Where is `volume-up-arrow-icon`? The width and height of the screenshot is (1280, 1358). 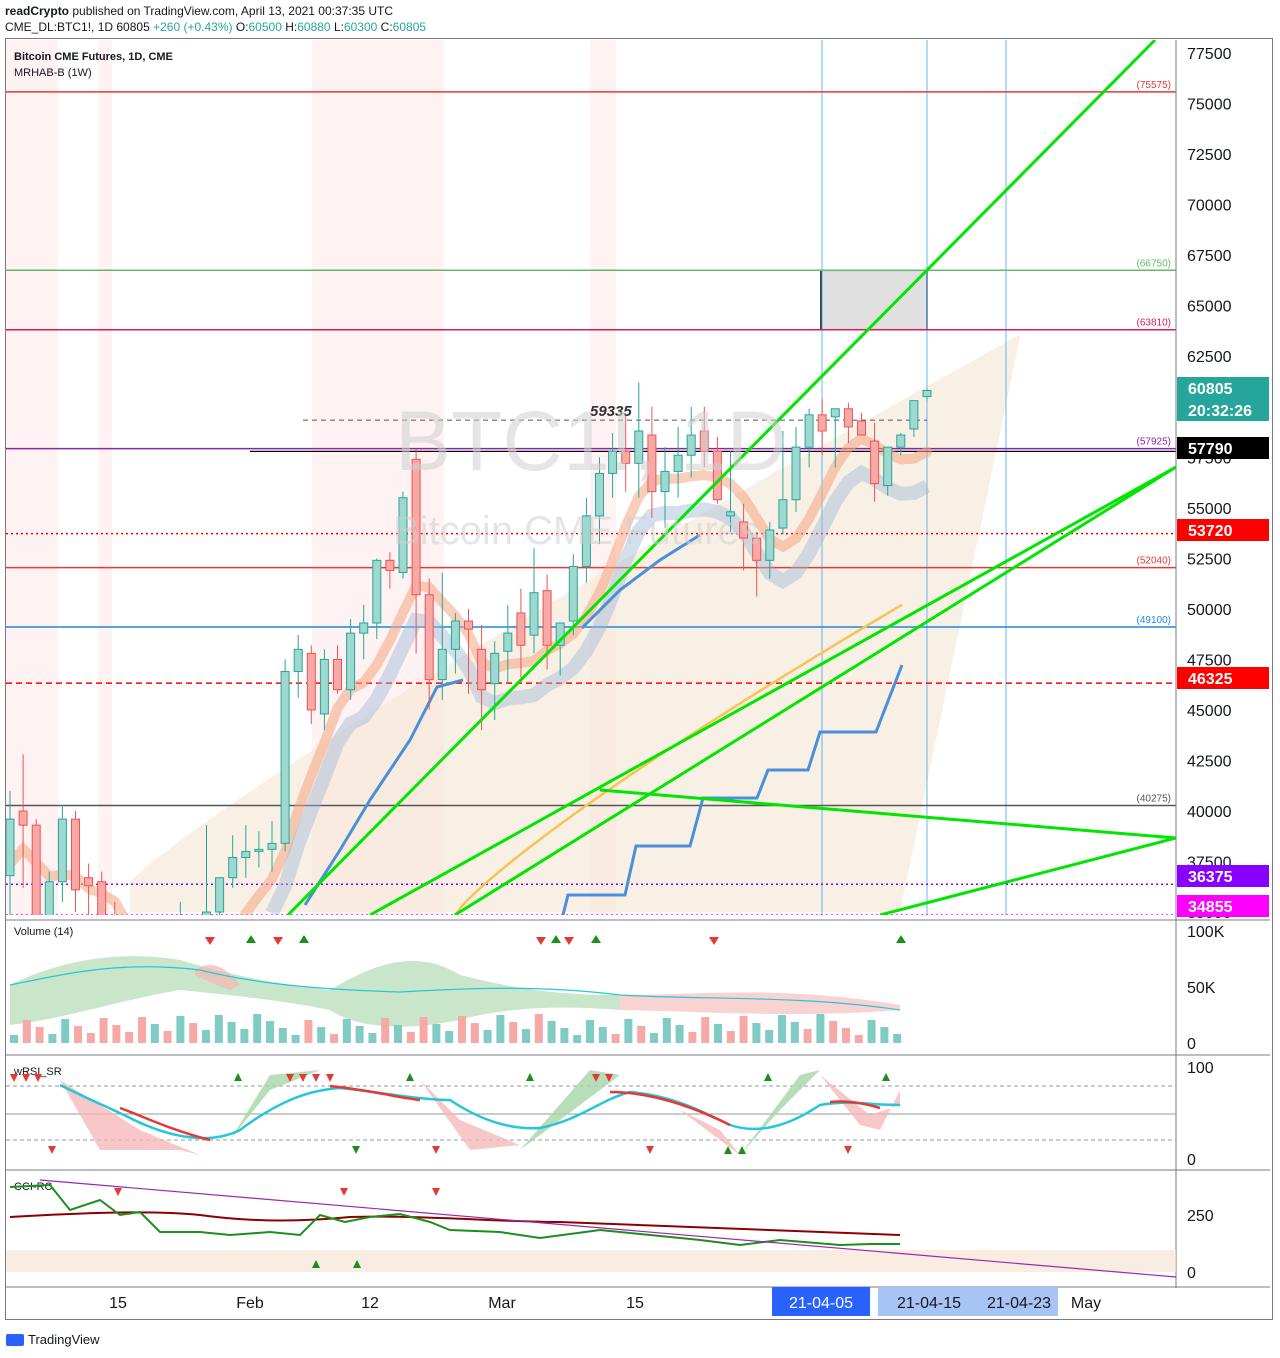
volume-up-arrow-icon is located at coordinates (251, 939).